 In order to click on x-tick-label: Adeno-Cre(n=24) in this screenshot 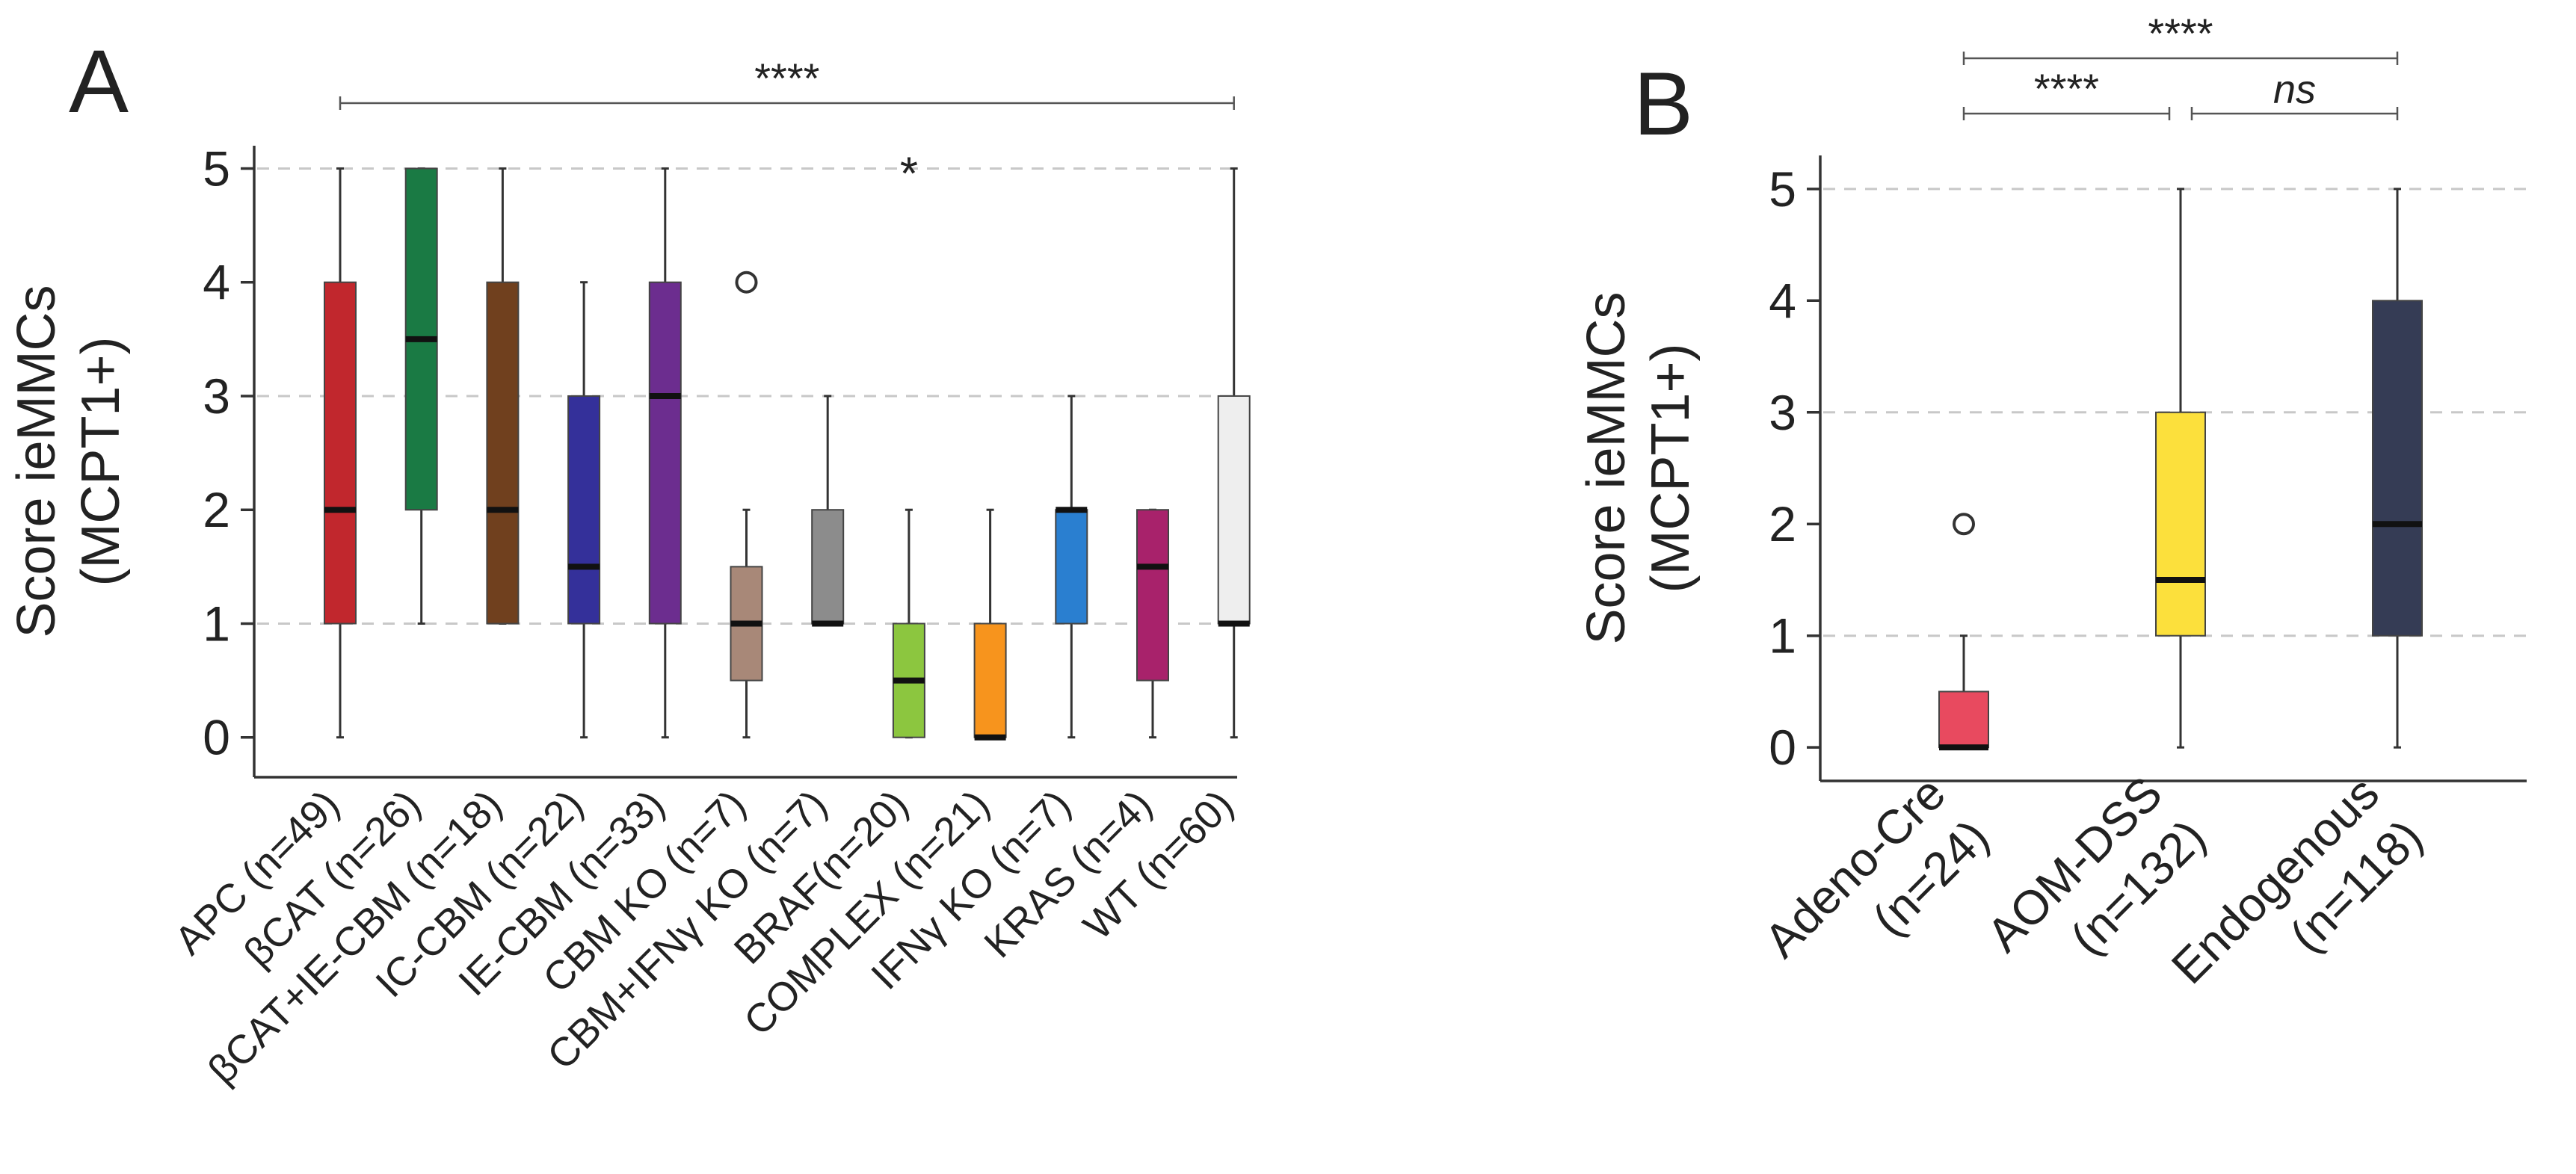, I will do `click(1876, 867)`.